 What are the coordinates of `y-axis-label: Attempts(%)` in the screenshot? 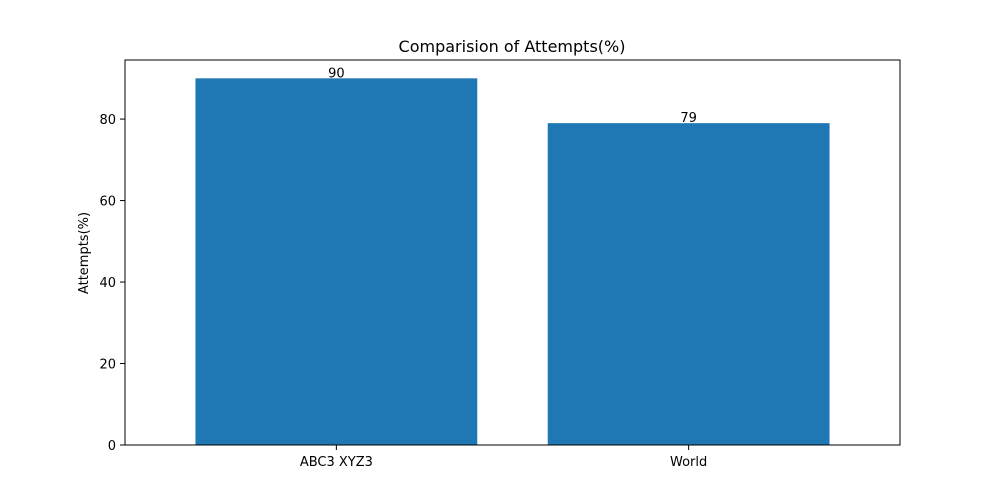 It's located at (84, 253).